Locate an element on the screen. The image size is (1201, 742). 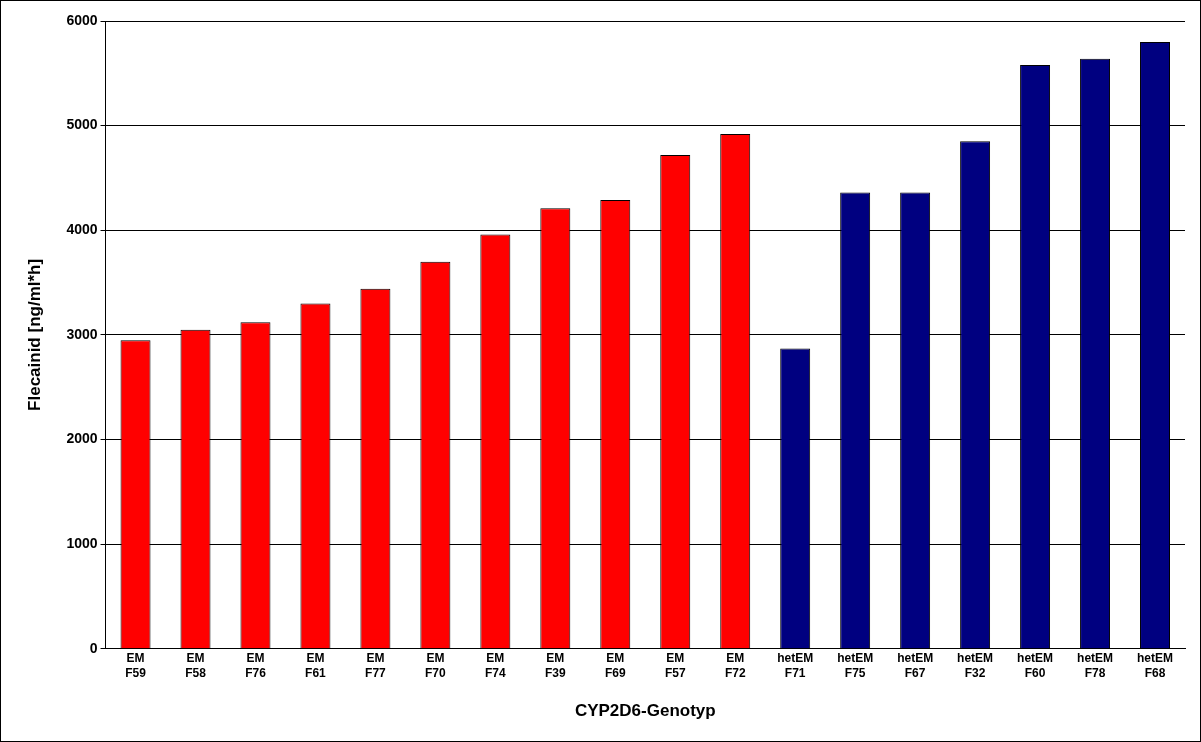
x-tick-label: EM F72 is located at coordinates (735, 665).